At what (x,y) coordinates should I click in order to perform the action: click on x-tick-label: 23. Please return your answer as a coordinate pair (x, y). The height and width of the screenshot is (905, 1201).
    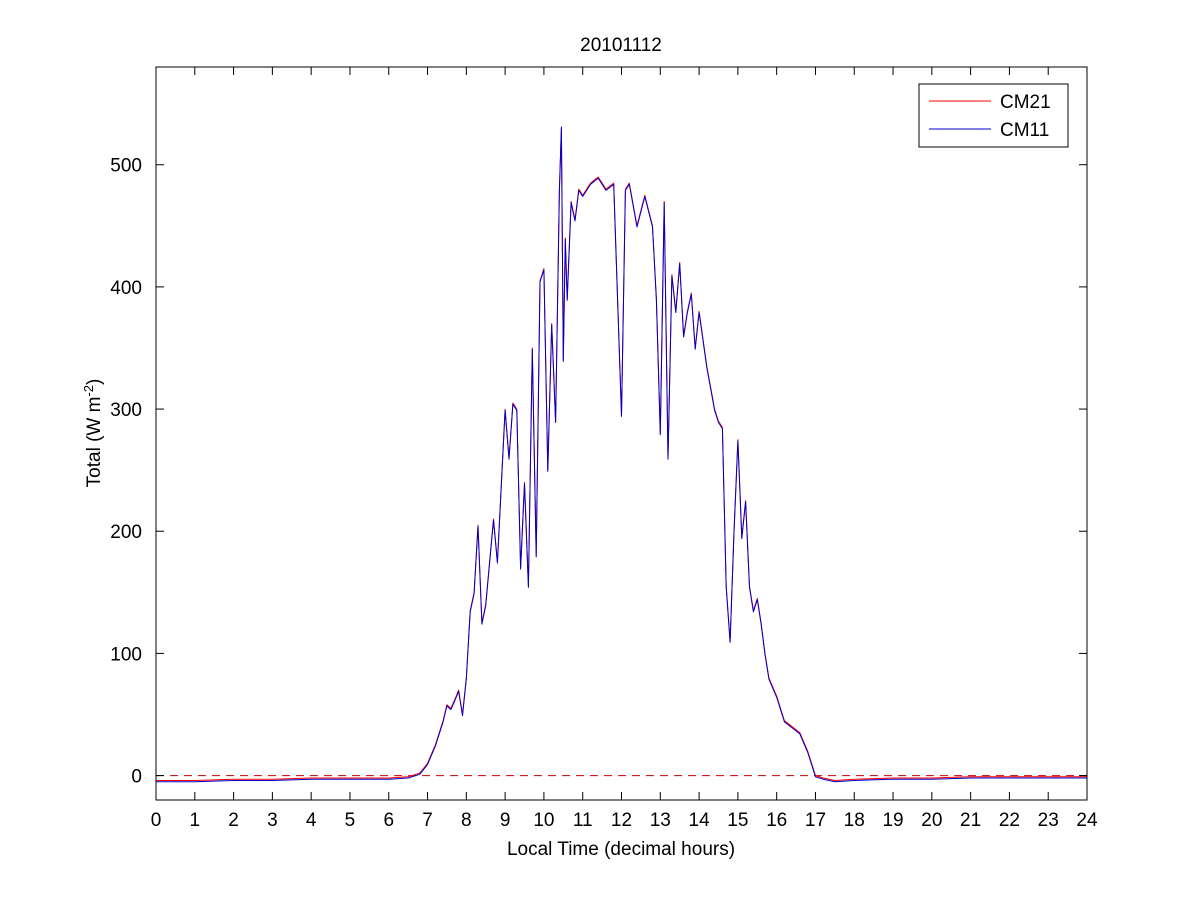
    Looking at the image, I should click on (1048, 820).